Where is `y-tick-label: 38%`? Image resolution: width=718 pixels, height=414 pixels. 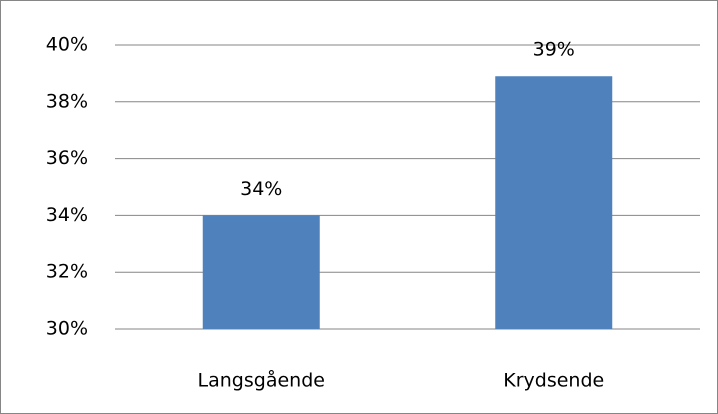
y-tick-label: 38% is located at coordinates (67, 101).